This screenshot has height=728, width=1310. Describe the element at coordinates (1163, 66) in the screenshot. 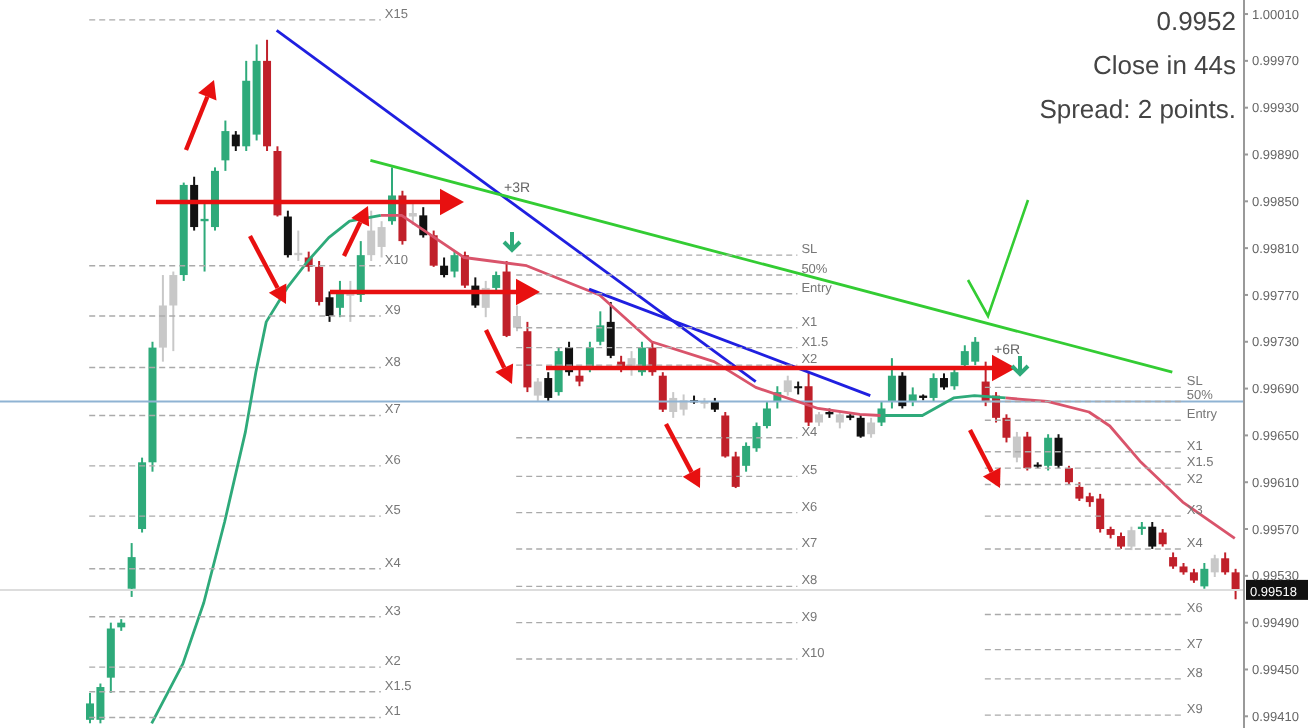

I see `annotation: Close in 44s` at that location.